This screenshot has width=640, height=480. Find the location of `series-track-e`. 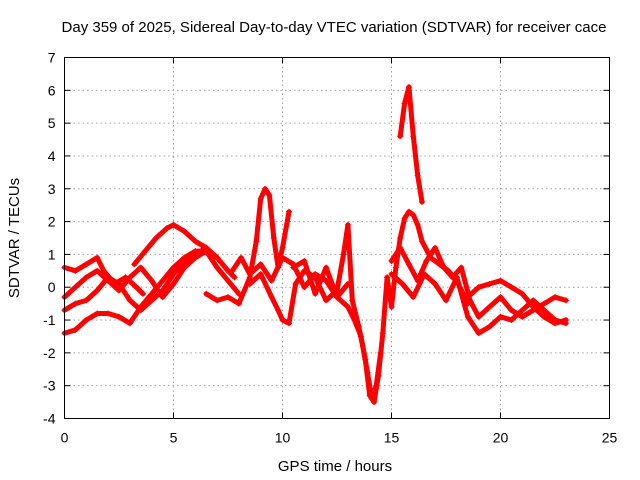

series-track-e is located at coordinates (184, 251).